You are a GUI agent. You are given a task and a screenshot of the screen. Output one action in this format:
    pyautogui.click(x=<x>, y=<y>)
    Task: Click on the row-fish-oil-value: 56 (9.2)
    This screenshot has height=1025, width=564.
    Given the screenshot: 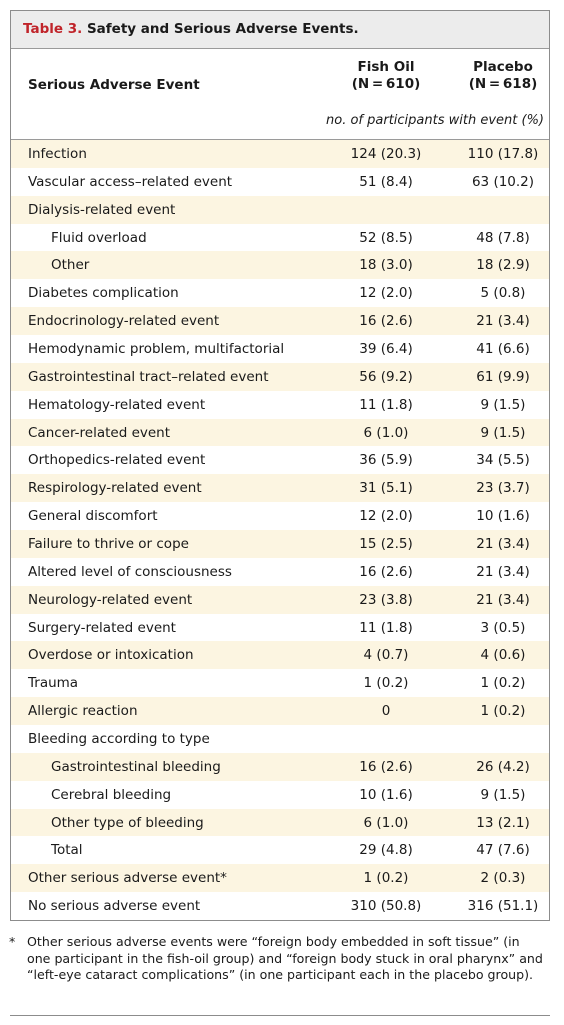 What is the action you would take?
    pyautogui.click(x=386, y=376)
    